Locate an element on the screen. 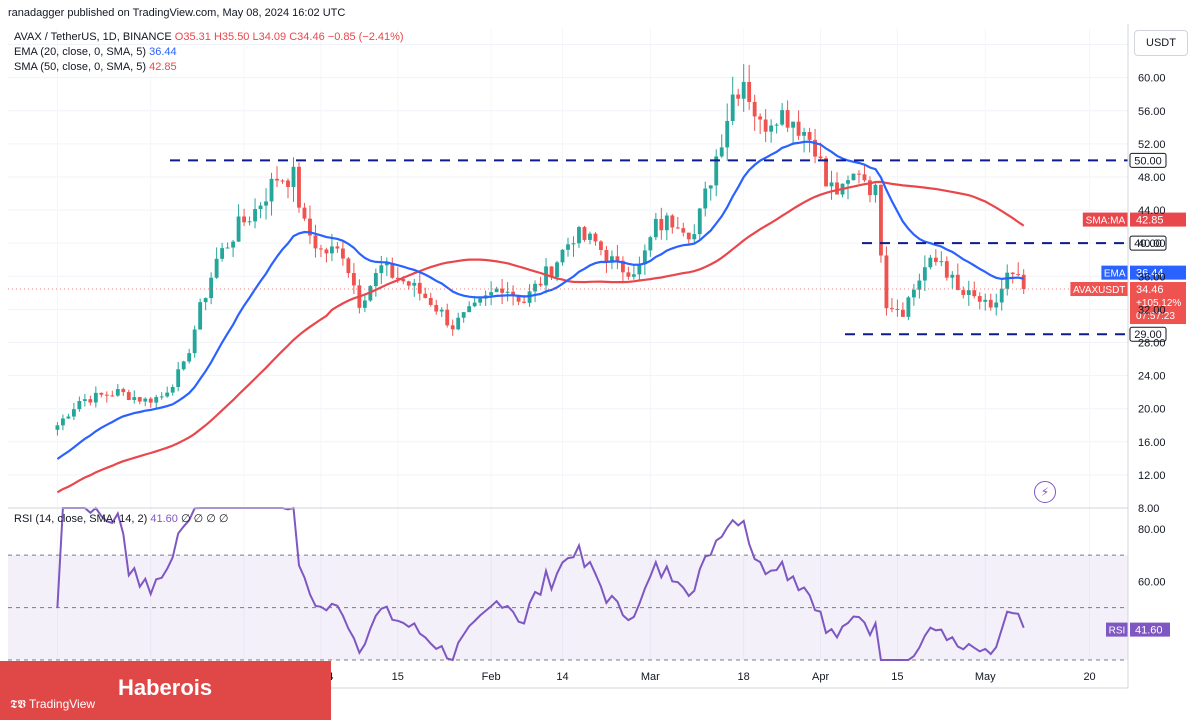 The width and height of the screenshot is (1200, 720). rsi-tag-name: RSI is located at coordinates (1117, 631).